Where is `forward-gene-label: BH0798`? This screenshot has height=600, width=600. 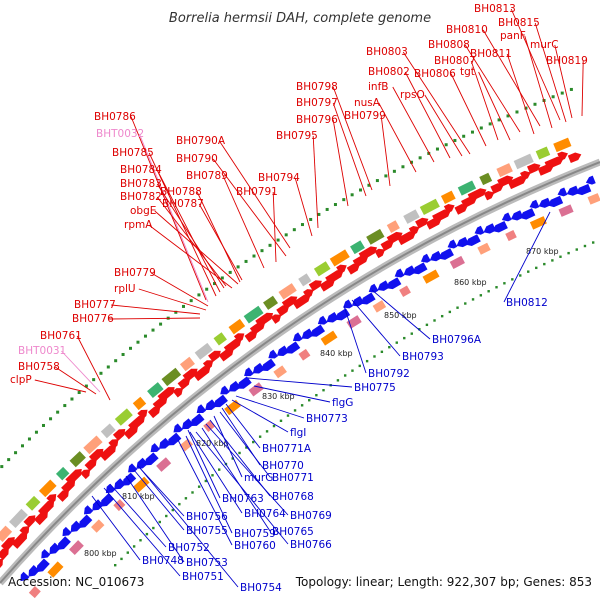
forward-gene-label: BH0798 is located at coordinates (317, 87).